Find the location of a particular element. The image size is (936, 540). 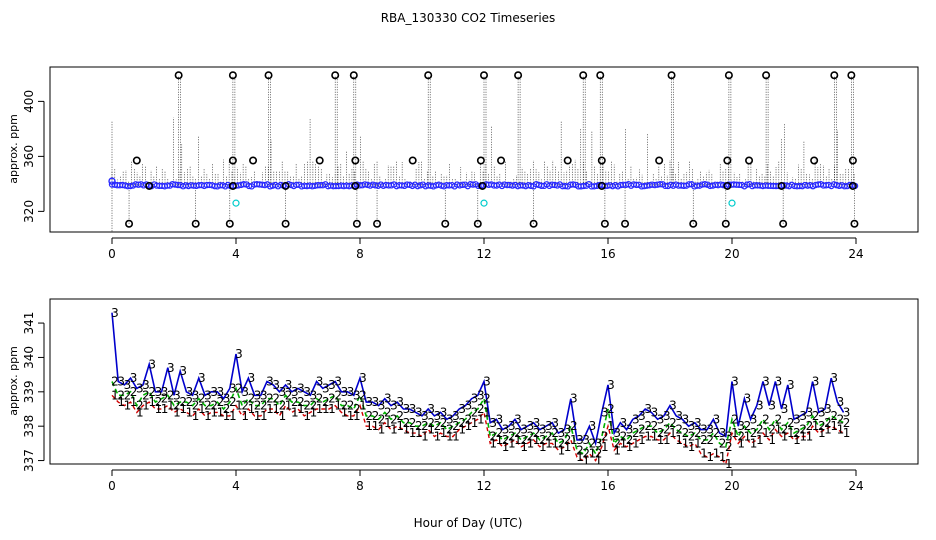

bottom-y-axis-label: approx. ppm is located at coordinates (13, 381).